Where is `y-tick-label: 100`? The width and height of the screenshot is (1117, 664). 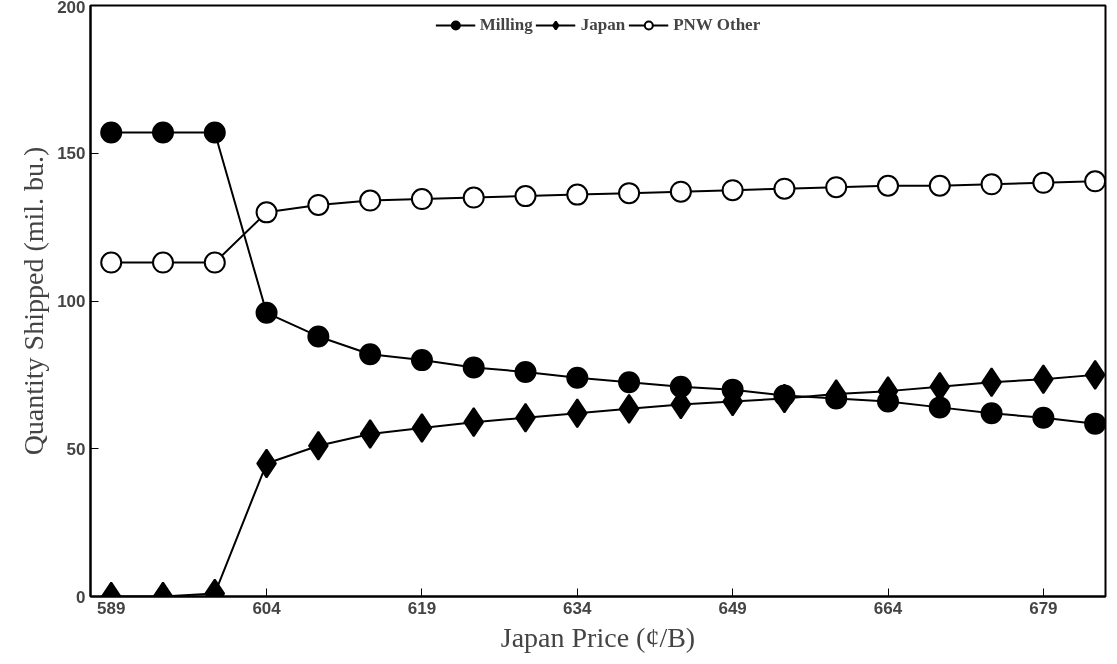
y-tick-label: 100 is located at coordinates (71, 301).